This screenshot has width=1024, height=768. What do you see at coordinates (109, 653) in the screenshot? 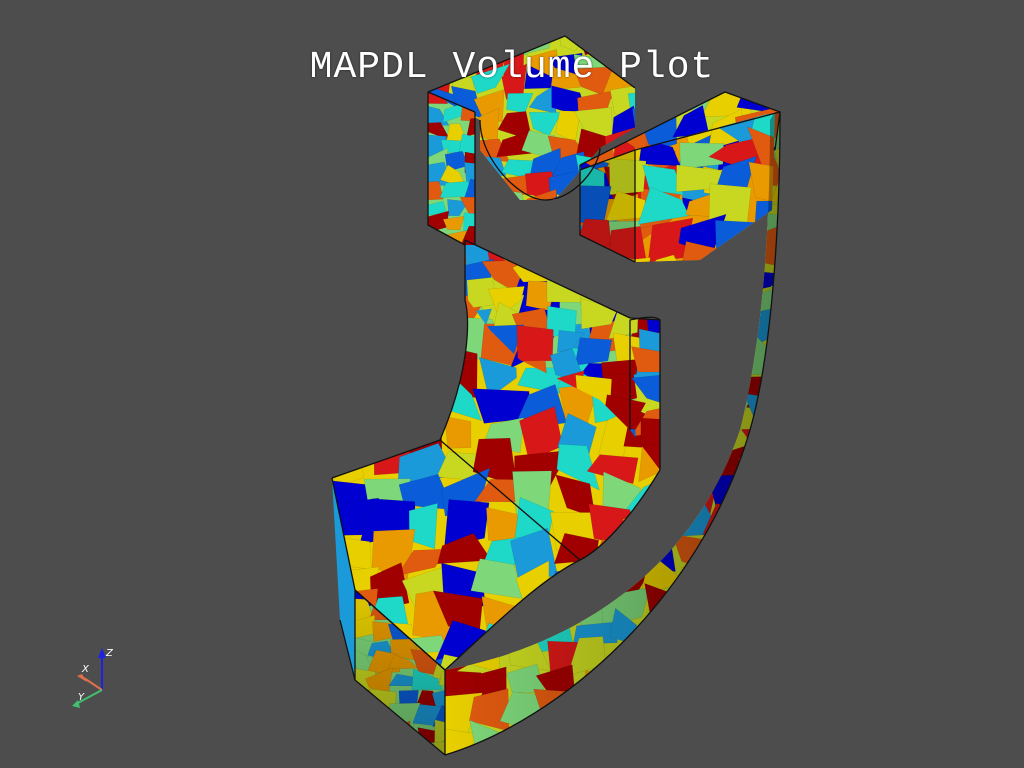
I see `z-axis-label: Z` at bounding box center [109, 653].